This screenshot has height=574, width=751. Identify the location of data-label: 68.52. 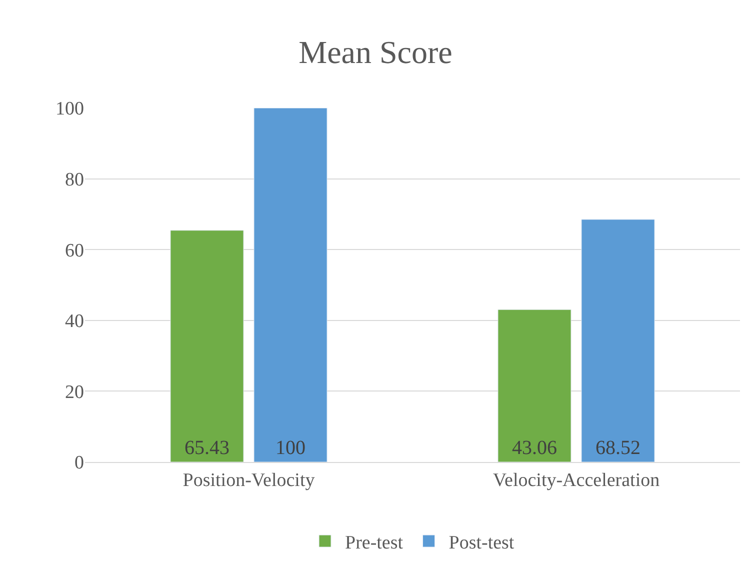
(618, 448).